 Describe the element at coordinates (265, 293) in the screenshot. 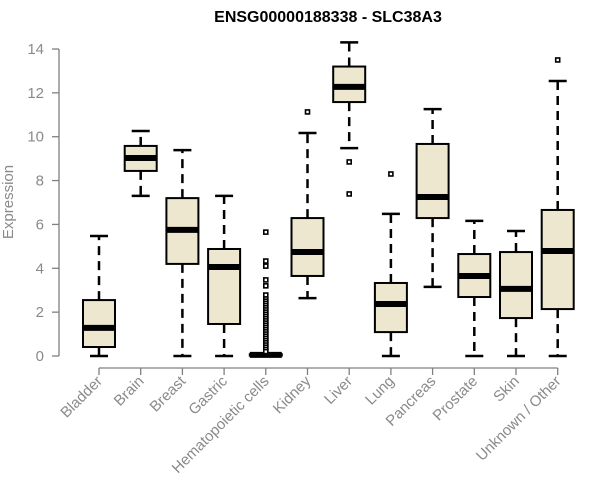

I see `box-hematopoietic-cells` at that location.